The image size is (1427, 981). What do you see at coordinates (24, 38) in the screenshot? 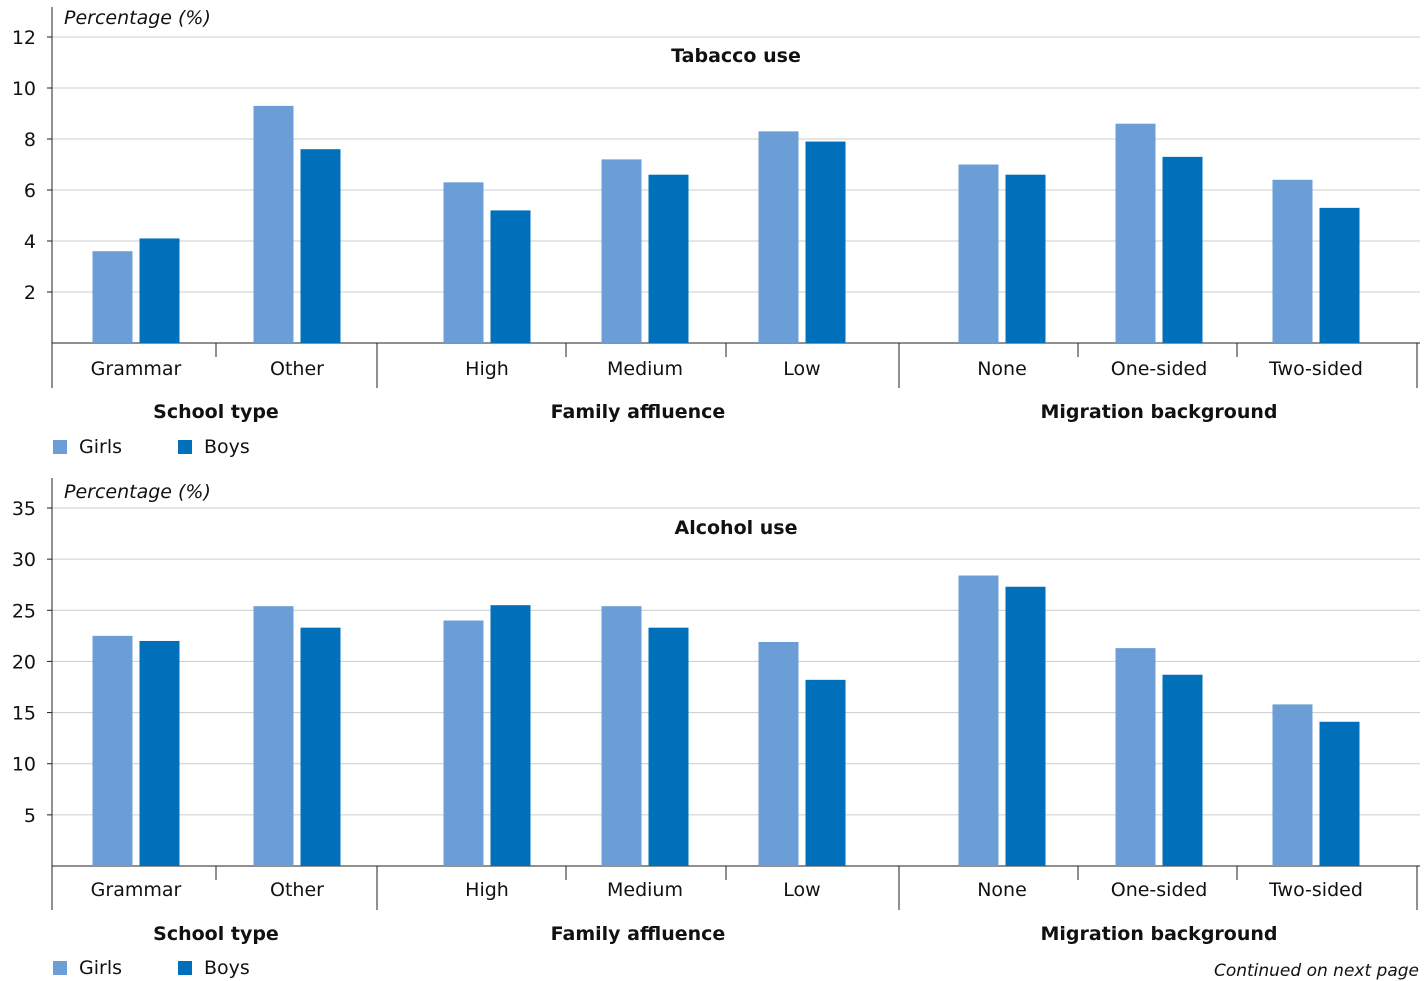
I see `y-tick-label: 12` at bounding box center [24, 38].